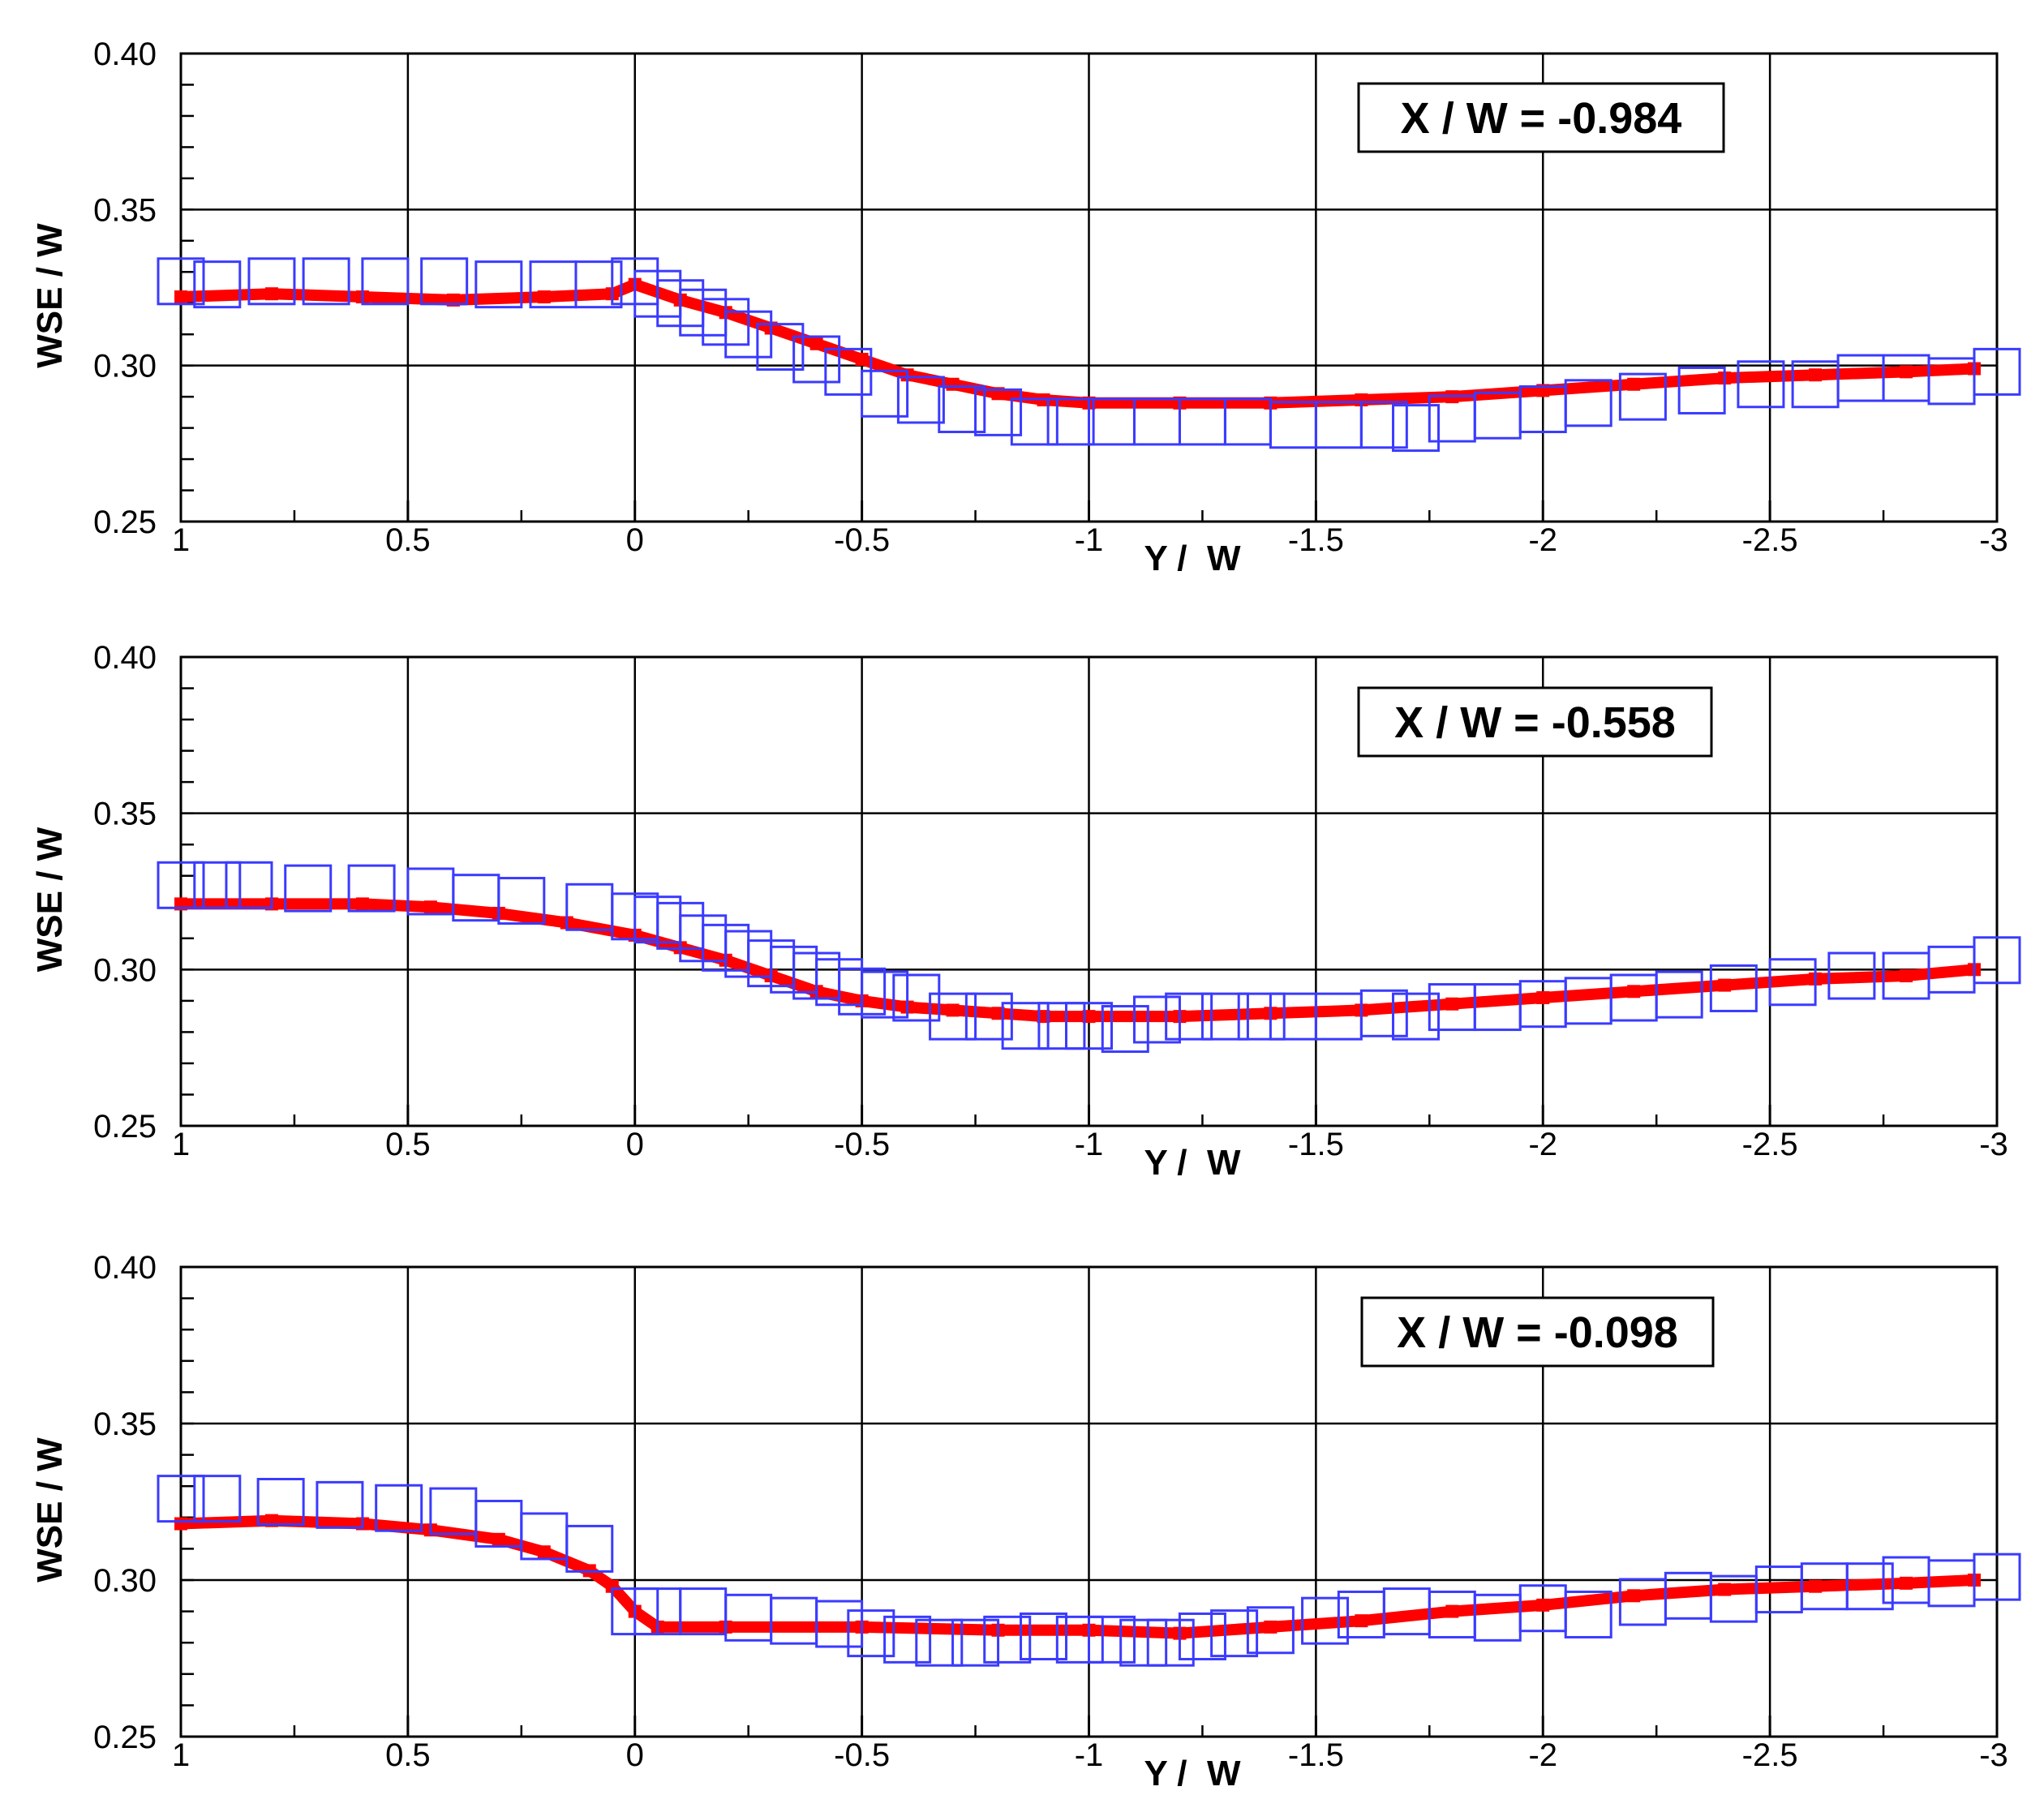  What do you see at coordinates (1994, 1145) in the screenshot?
I see `x-tick-label: -3` at bounding box center [1994, 1145].